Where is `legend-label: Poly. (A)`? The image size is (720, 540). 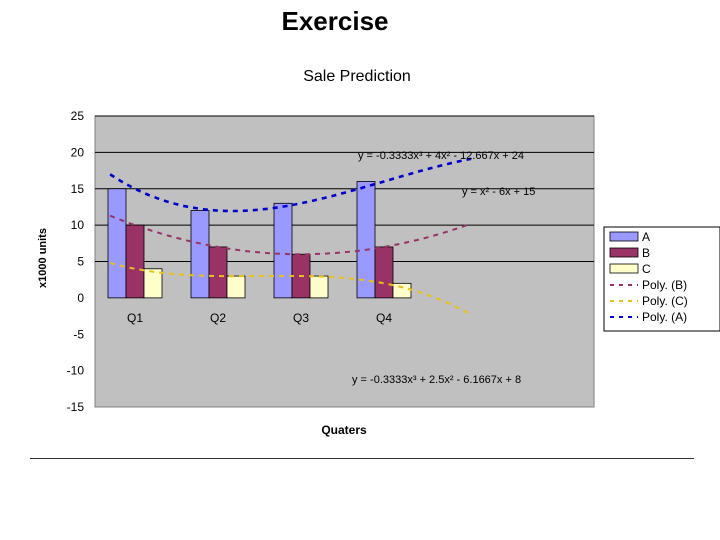 legend-label: Poly. (A) is located at coordinates (664, 317).